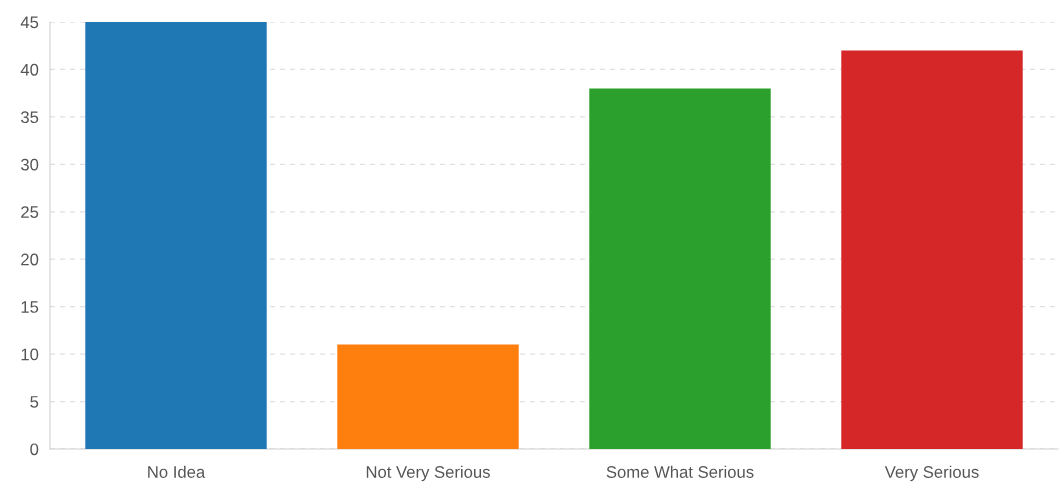 The height and width of the screenshot is (486, 1061). I want to click on x-tick-label: Some What Serious, so click(680, 471).